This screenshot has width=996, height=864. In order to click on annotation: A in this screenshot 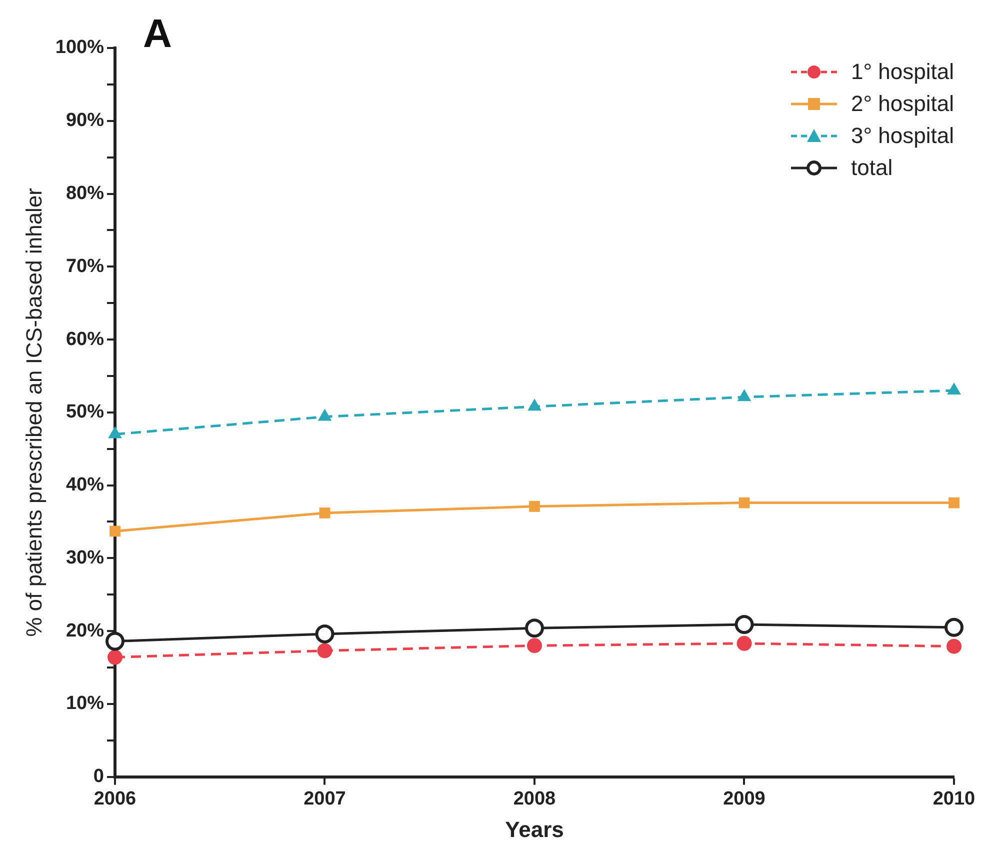, I will do `click(157, 34)`.